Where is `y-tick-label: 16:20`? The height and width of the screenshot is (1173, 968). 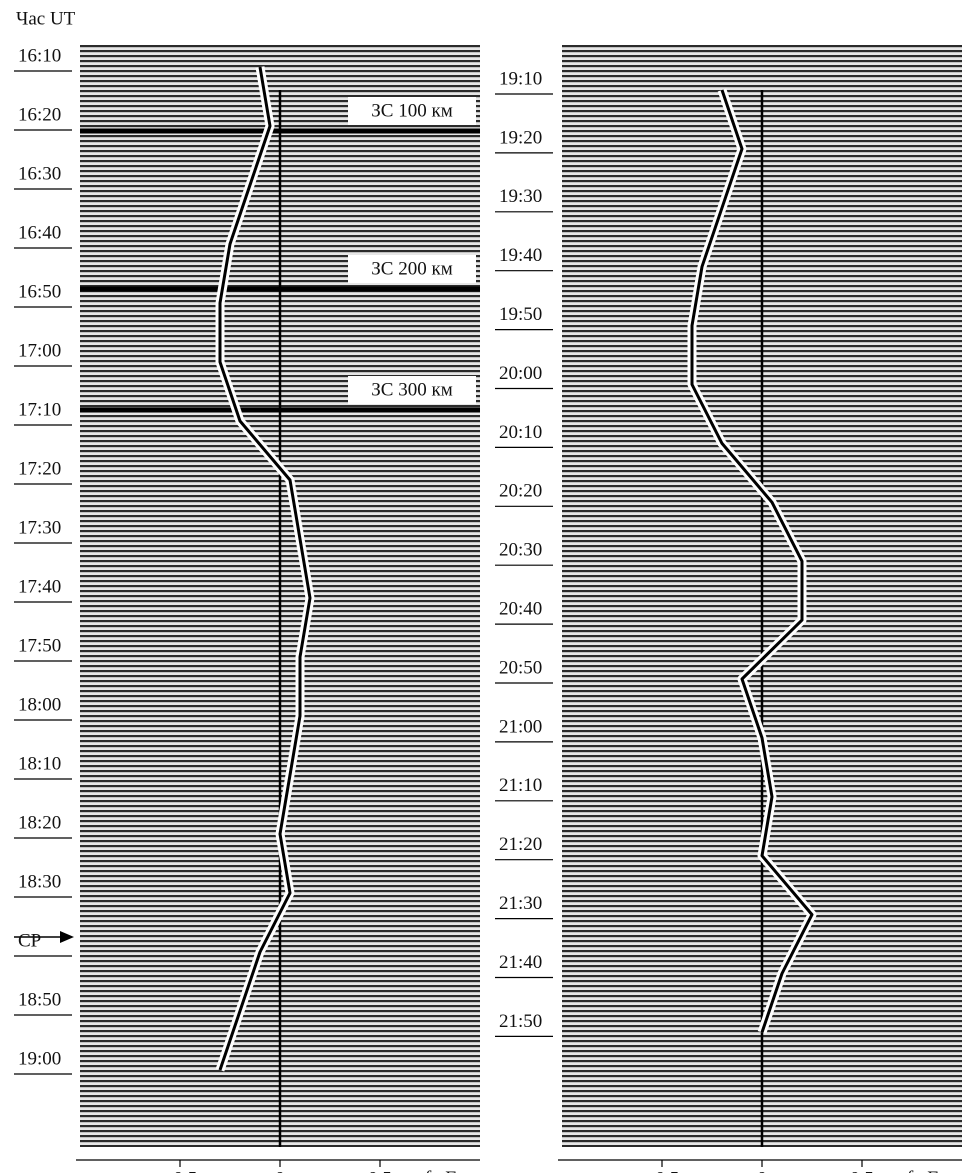
y-tick-label: 16:20 is located at coordinates (39, 114).